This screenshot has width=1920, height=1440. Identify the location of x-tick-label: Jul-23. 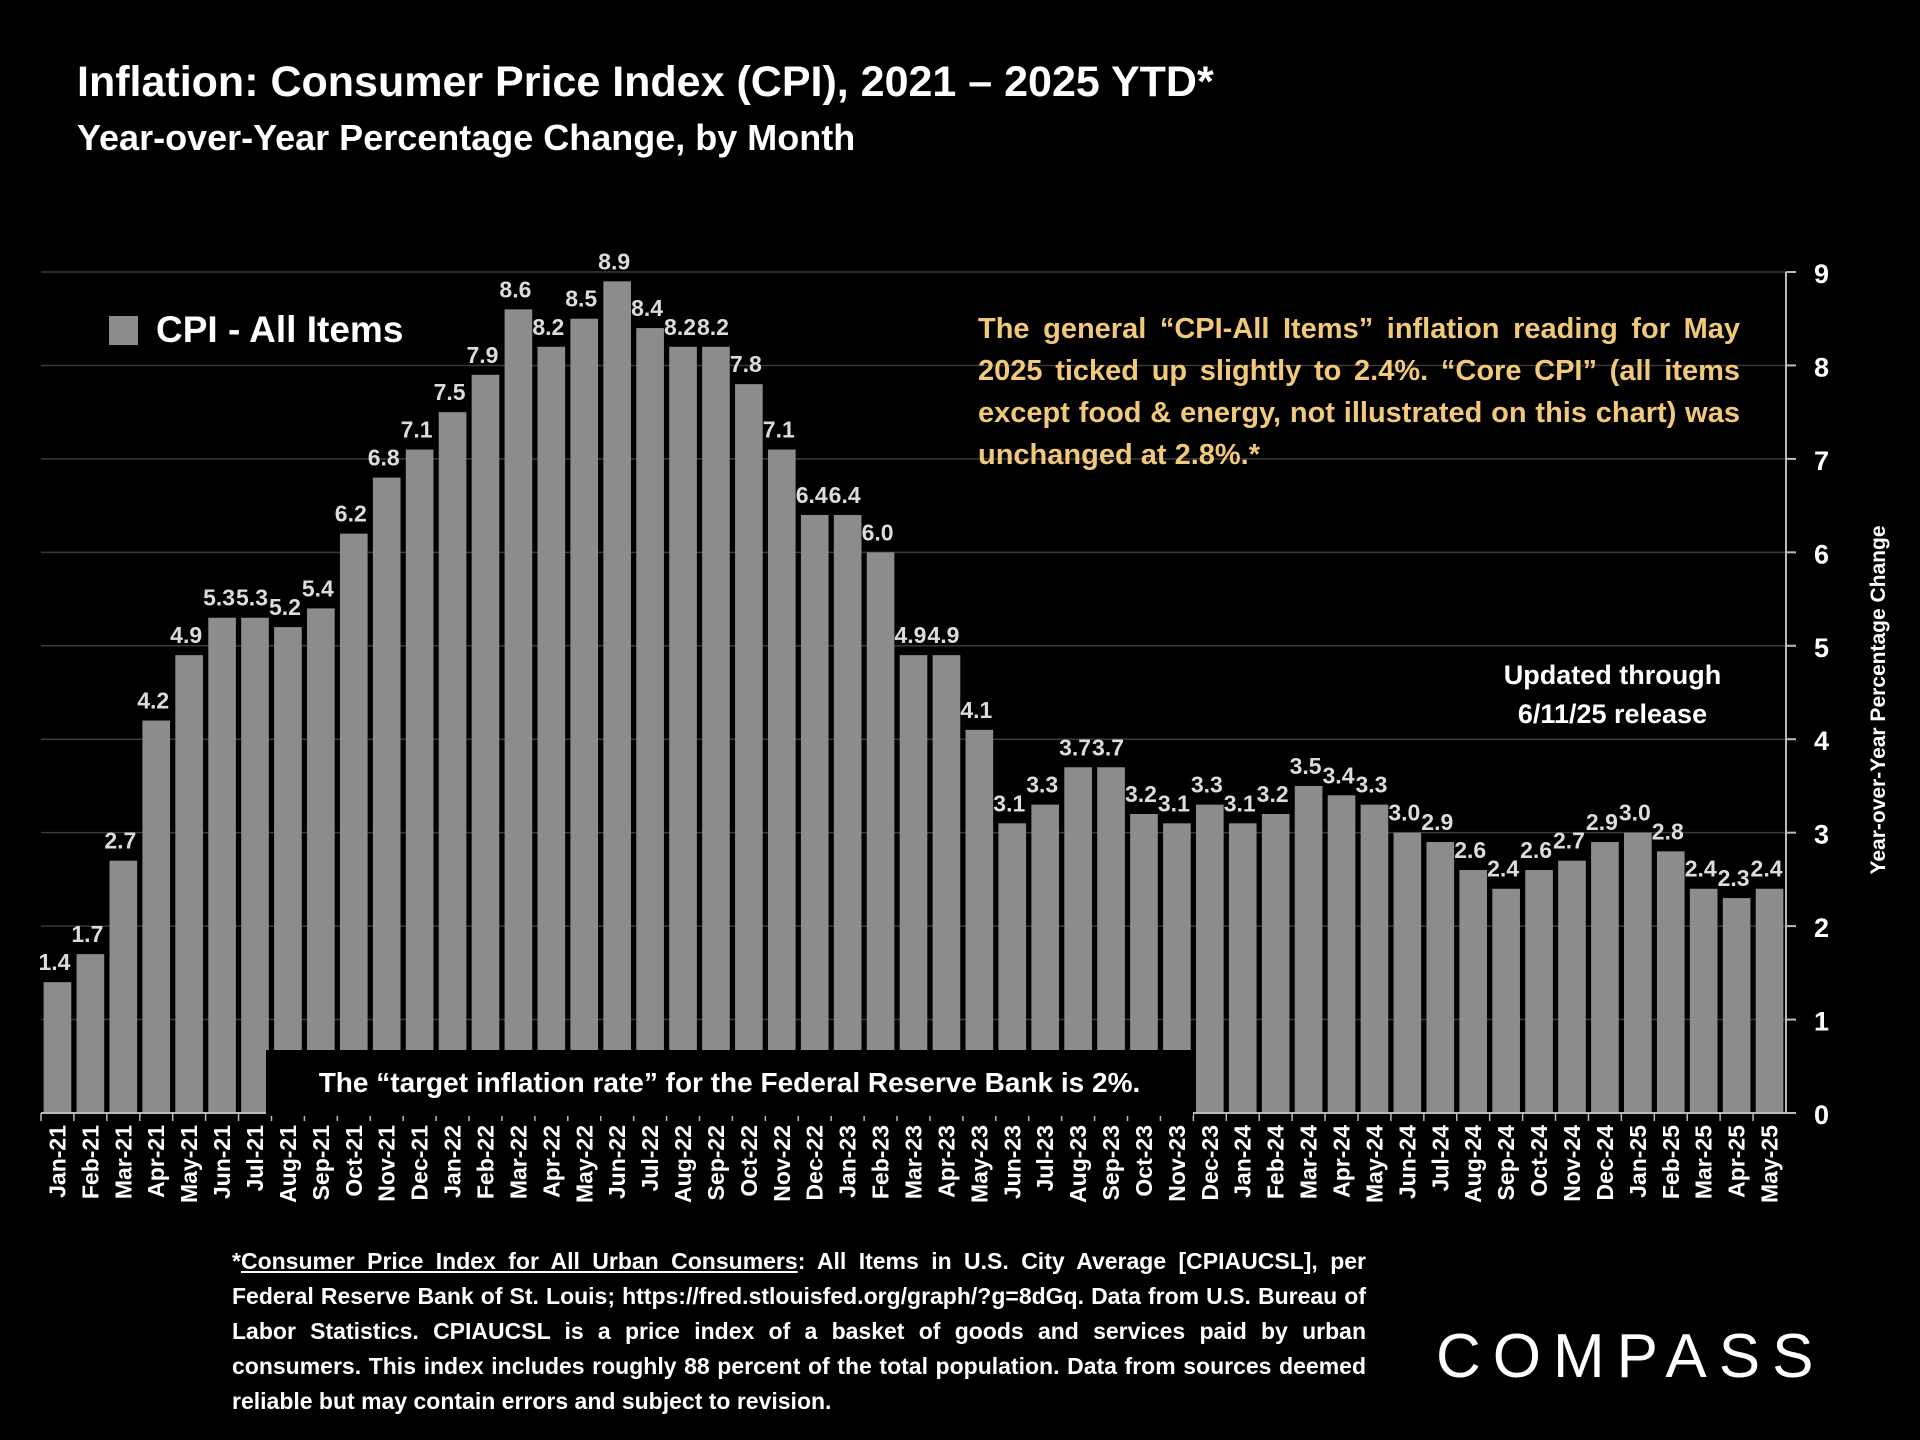
(1045, 1158).